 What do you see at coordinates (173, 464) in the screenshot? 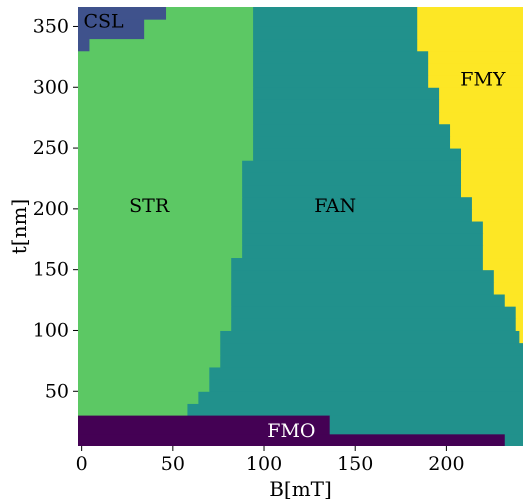
I see `x-tick-label: 50` at bounding box center [173, 464].